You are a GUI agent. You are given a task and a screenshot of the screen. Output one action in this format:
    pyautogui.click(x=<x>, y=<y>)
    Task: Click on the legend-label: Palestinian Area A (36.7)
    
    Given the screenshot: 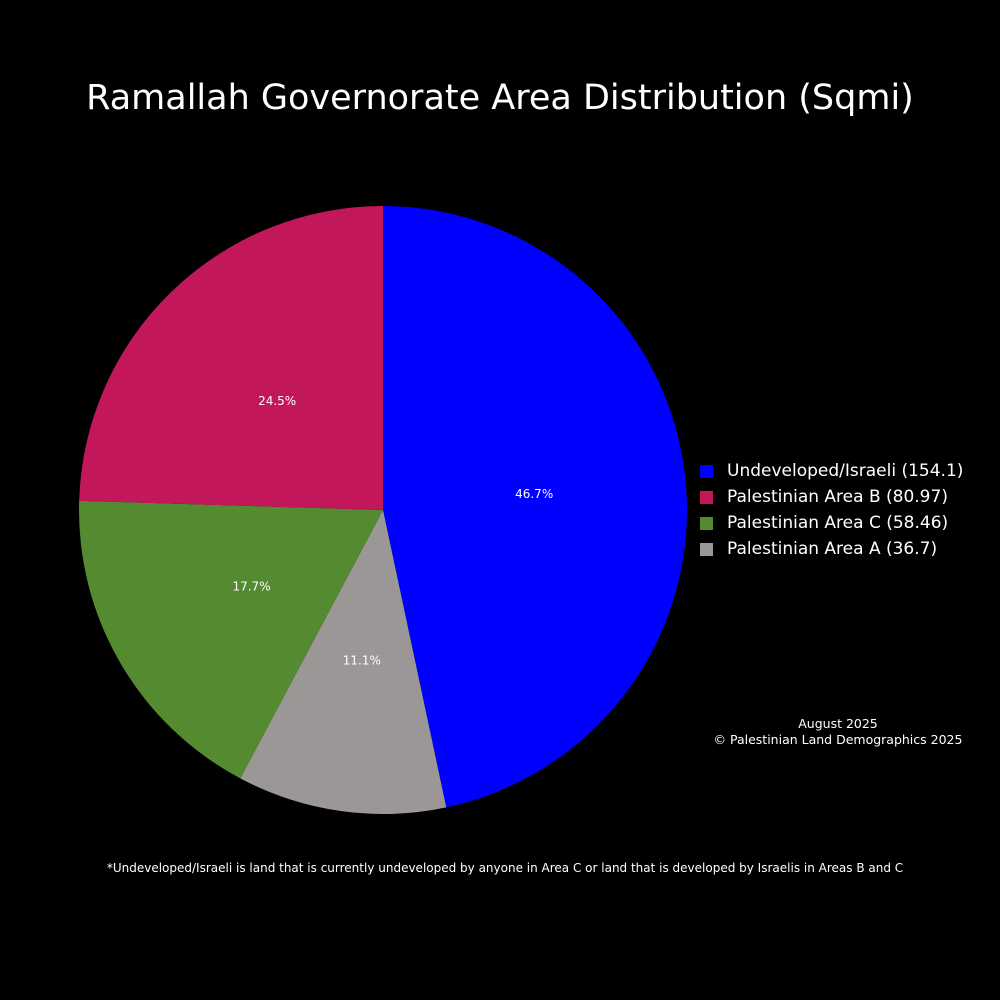 What is the action you would take?
    pyautogui.click(x=832, y=549)
    